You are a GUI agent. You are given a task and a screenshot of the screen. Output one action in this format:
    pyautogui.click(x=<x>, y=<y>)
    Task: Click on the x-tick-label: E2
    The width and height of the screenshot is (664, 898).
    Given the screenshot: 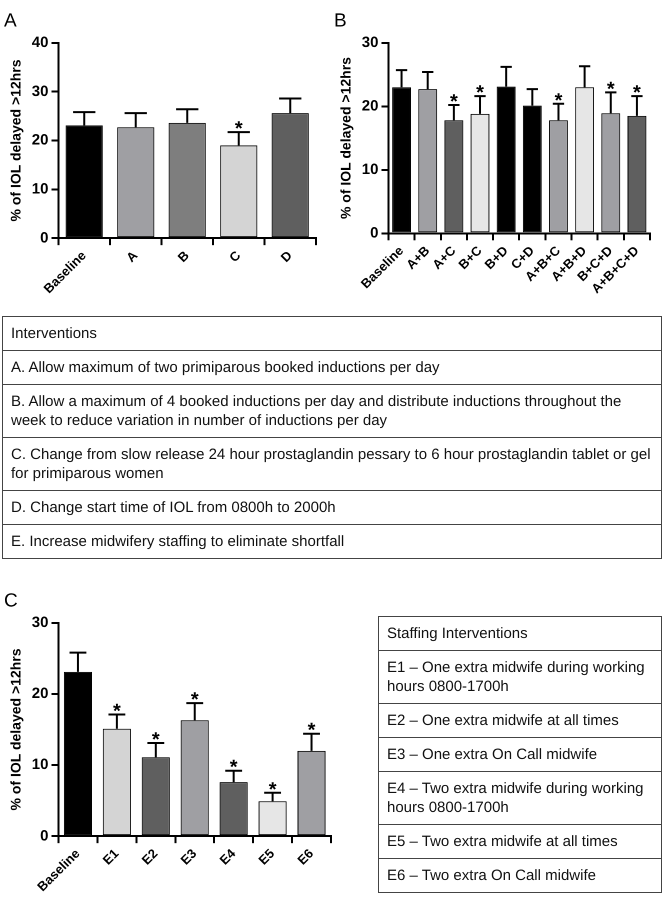 What is the action you would take?
    pyautogui.click(x=149, y=857)
    